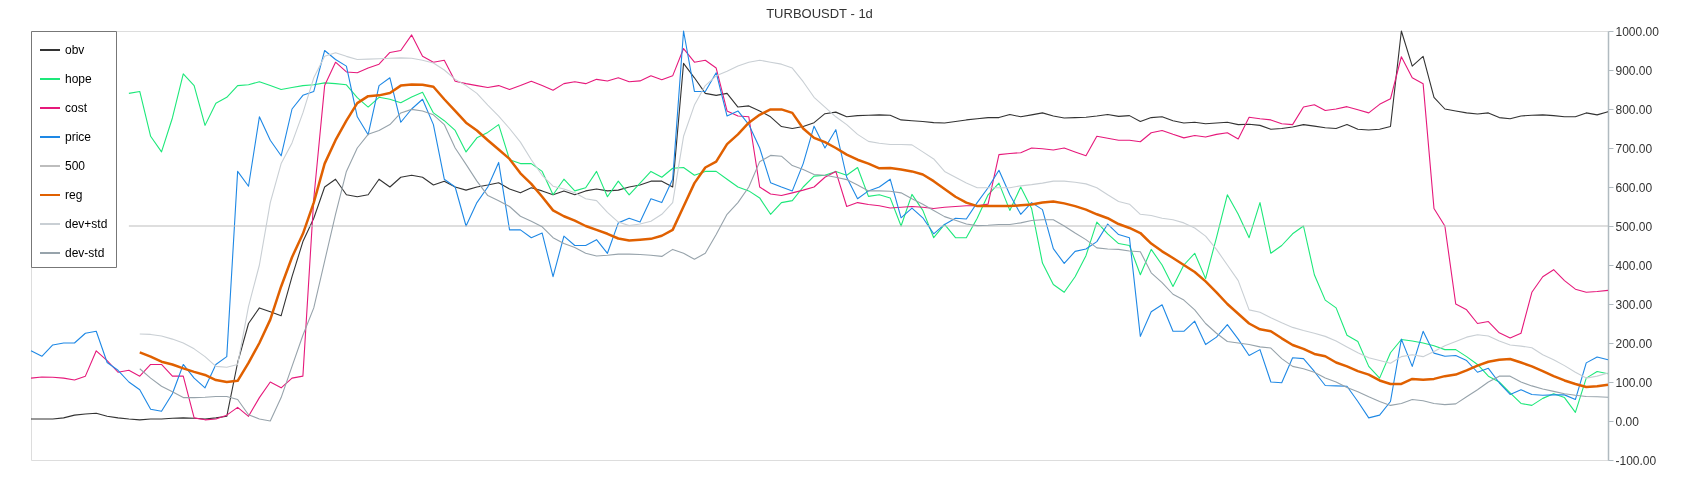  What do you see at coordinates (78, 137) in the screenshot?
I see `legend-label: price` at bounding box center [78, 137].